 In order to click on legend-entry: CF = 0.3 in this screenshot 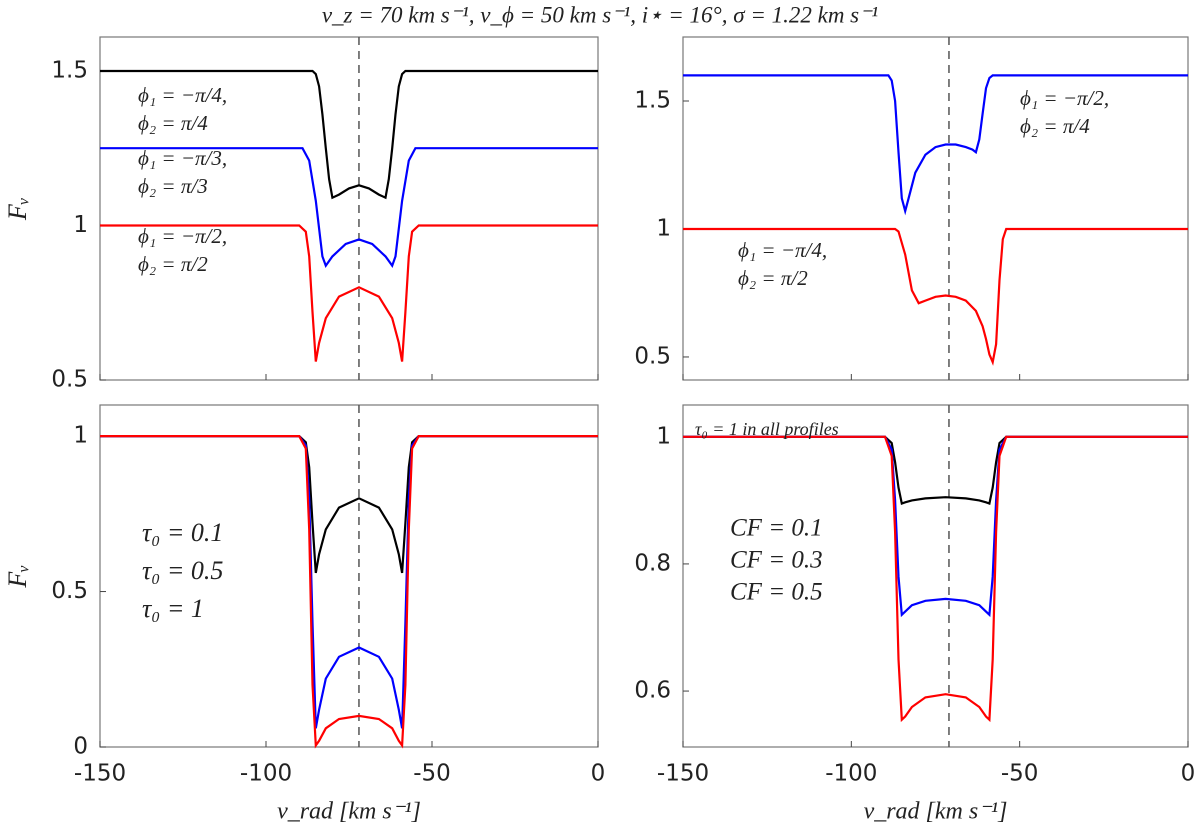, I will do `click(776, 560)`.